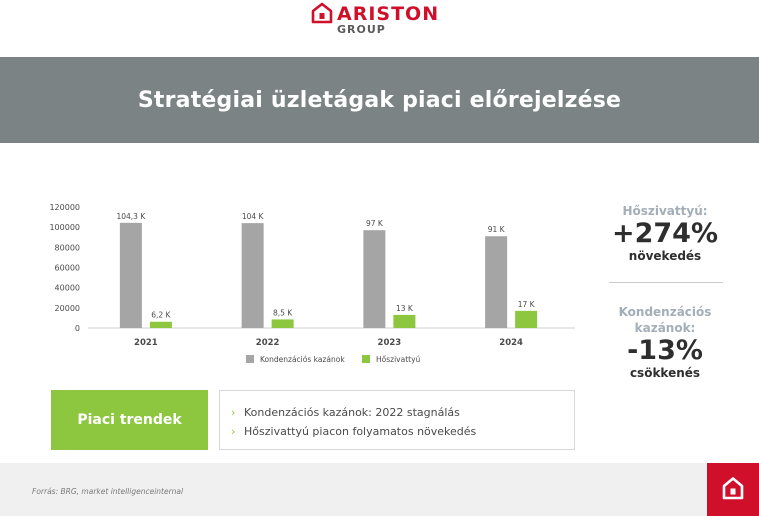  What do you see at coordinates (268, 343) in the screenshot?
I see `x-tick-label: 2022` at bounding box center [268, 343].